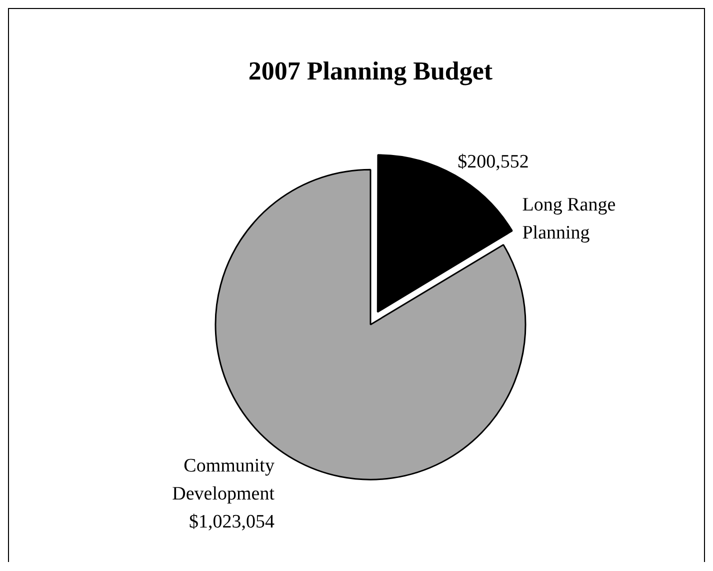  I want to click on slice-label: Long Range Planning, so click(569, 219).